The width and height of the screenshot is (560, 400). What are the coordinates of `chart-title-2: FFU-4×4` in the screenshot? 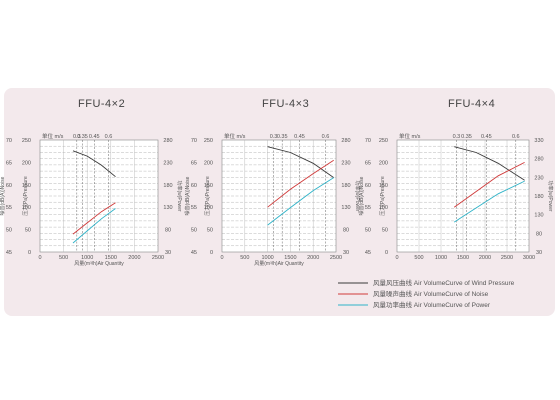 It's located at (471, 104).